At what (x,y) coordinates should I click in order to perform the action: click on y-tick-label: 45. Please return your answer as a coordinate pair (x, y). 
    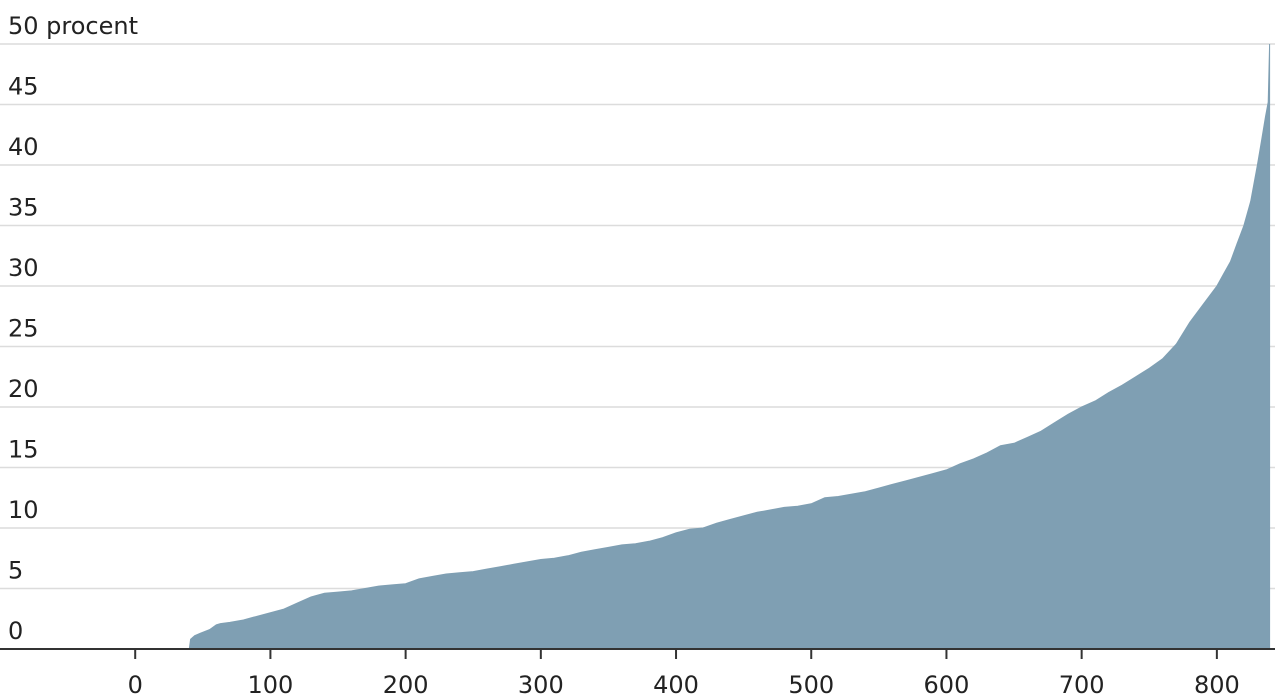
    Looking at the image, I should click on (23, 87).